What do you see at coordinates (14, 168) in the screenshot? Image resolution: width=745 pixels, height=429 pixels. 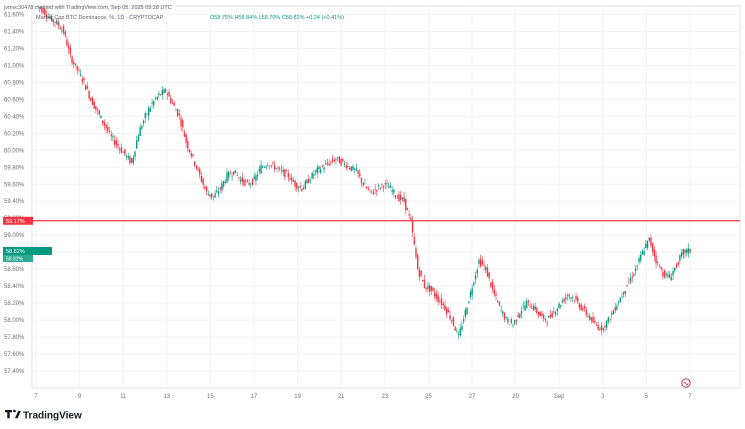 I see `y-tick-label: 59.80%` at bounding box center [14, 168].